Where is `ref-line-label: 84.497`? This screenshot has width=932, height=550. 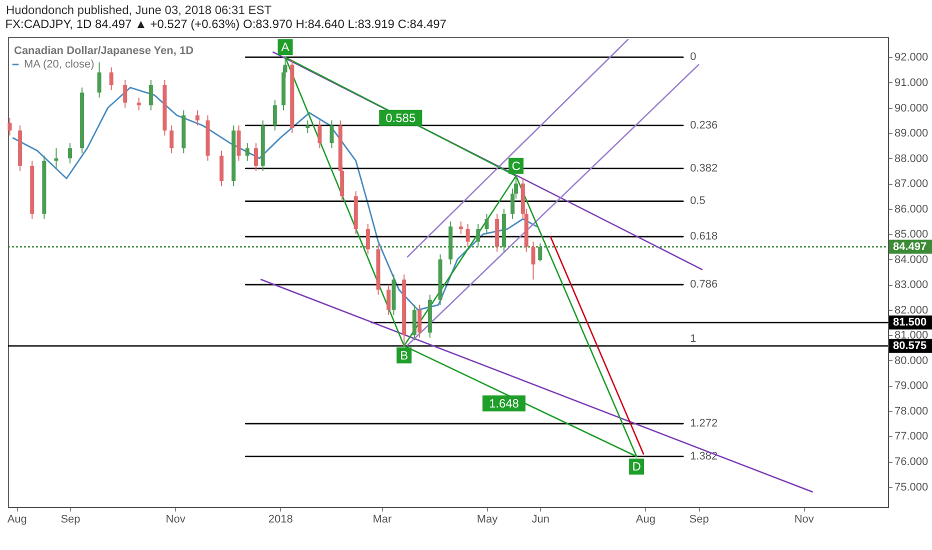
ref-line-label: 84.497 is located at coordinates (910, 246).